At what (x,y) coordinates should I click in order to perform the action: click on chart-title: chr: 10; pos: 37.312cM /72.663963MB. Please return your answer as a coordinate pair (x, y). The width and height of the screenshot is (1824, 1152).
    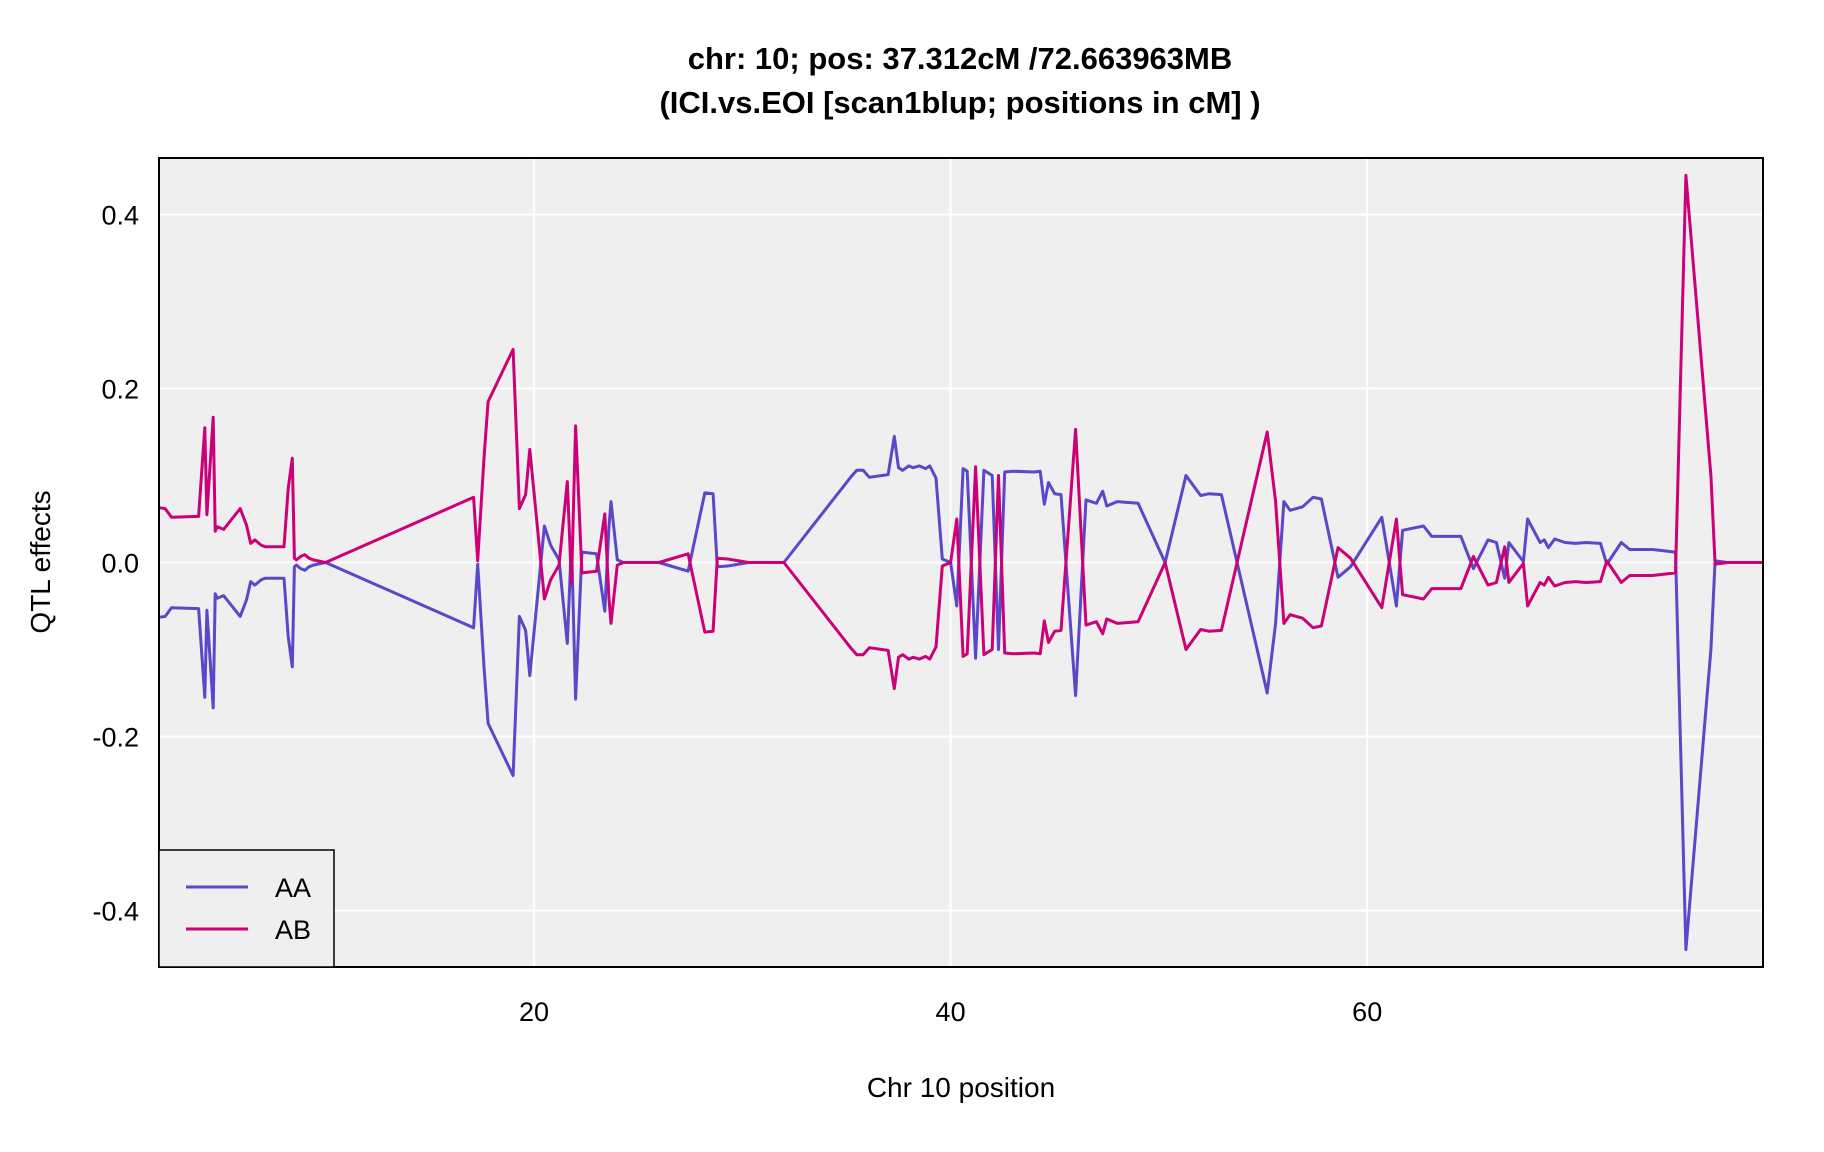
    Looking at the image, I should click on (960, 58).